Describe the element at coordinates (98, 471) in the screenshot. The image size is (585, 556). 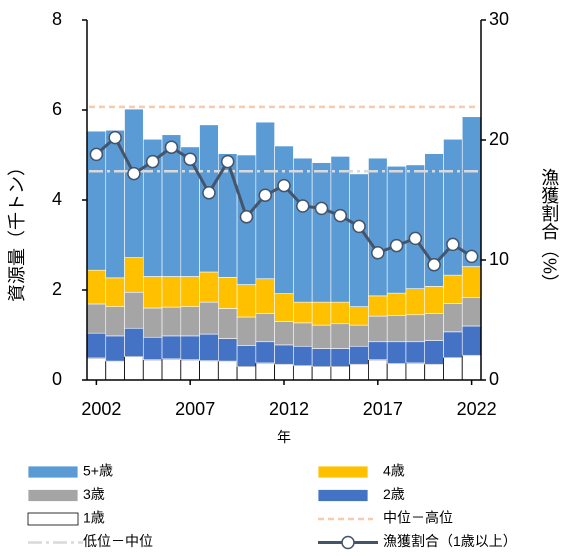
I see `legend-label: 5+歳` at that location.